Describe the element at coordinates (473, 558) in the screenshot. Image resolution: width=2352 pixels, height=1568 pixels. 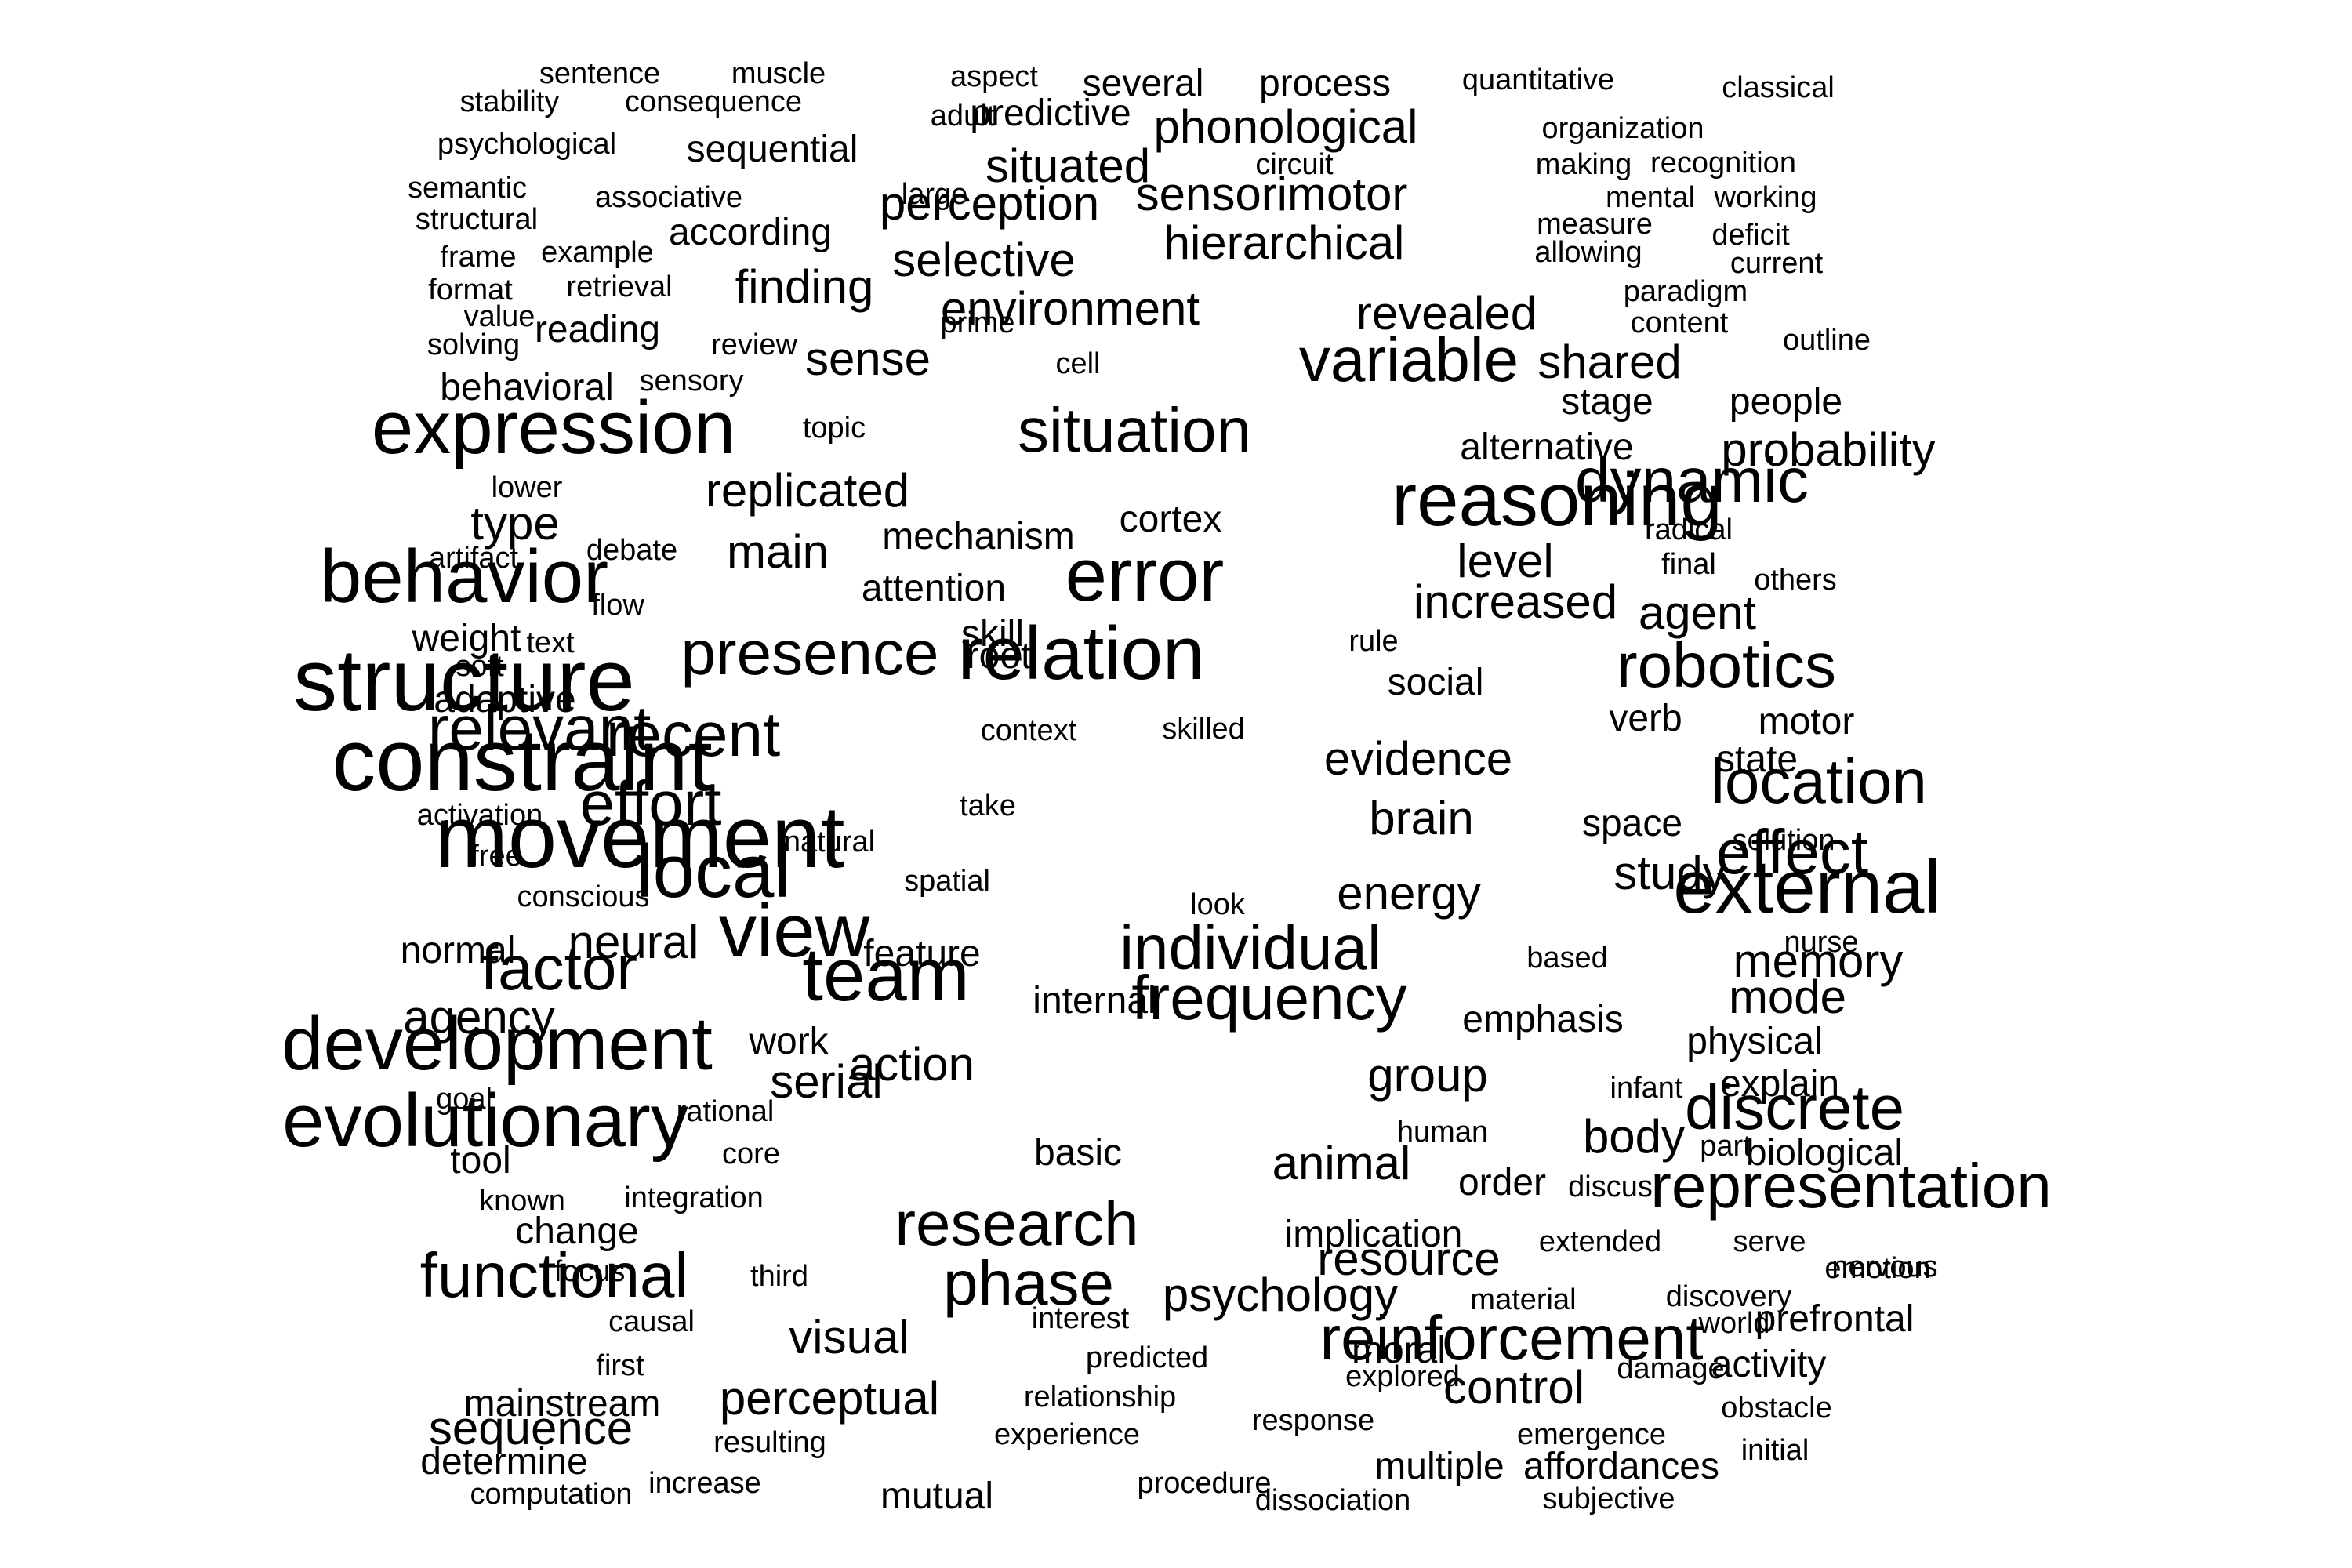
I see `cloud-word: artifact` at that location.